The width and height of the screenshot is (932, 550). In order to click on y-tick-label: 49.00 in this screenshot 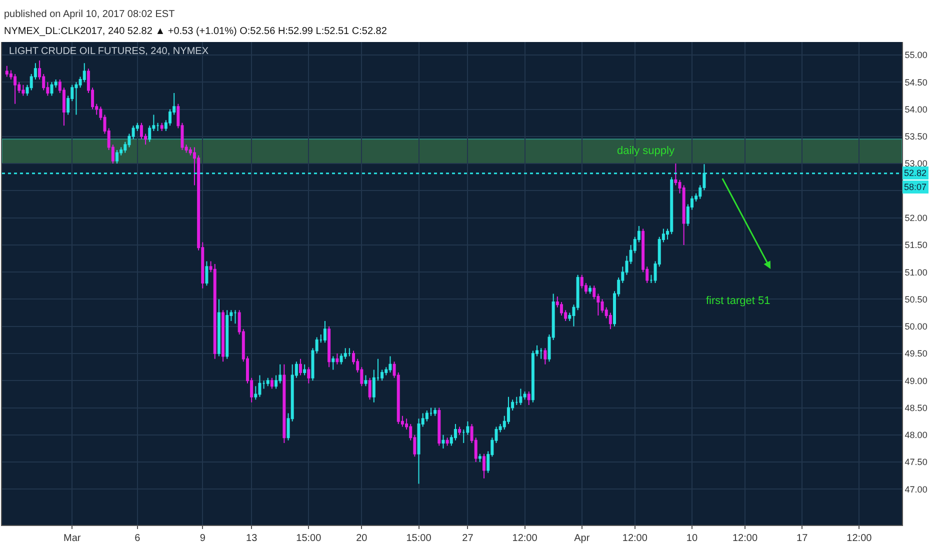, I will do `click(916, 381)`.